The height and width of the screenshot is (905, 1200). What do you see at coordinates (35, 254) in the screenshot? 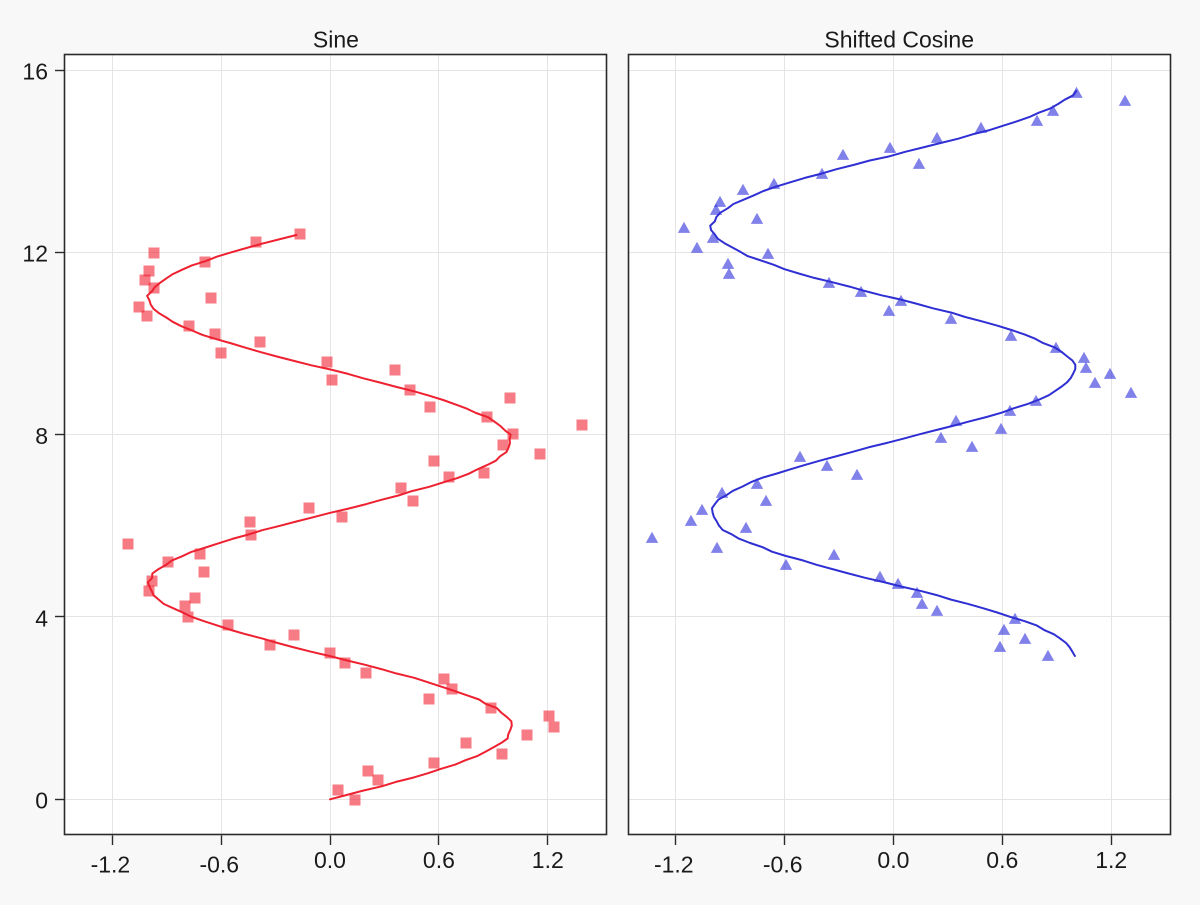
I see `svg-text: 12` at bounding box center [35, 254].